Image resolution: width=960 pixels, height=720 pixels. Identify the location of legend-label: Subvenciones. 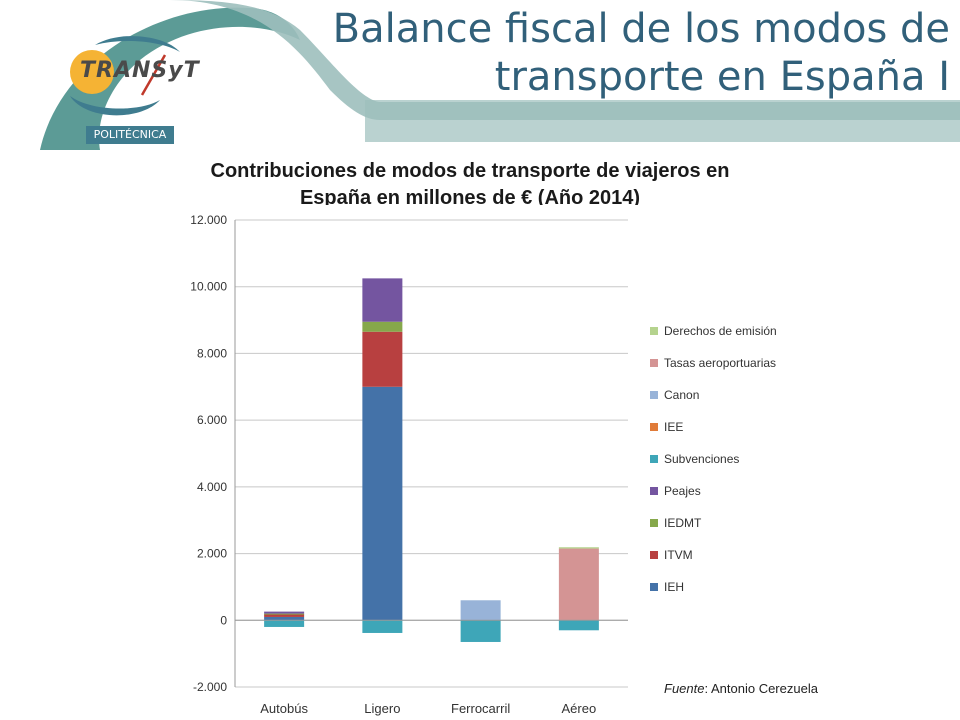
(701, 459).